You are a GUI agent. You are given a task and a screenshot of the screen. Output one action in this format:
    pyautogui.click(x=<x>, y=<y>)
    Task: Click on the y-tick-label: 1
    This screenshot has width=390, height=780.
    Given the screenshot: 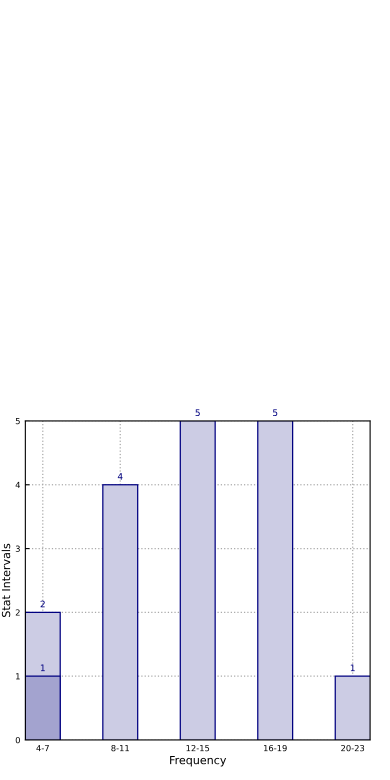 What is the action you would take?
    pyautogui.click(x=18, y=676)
    